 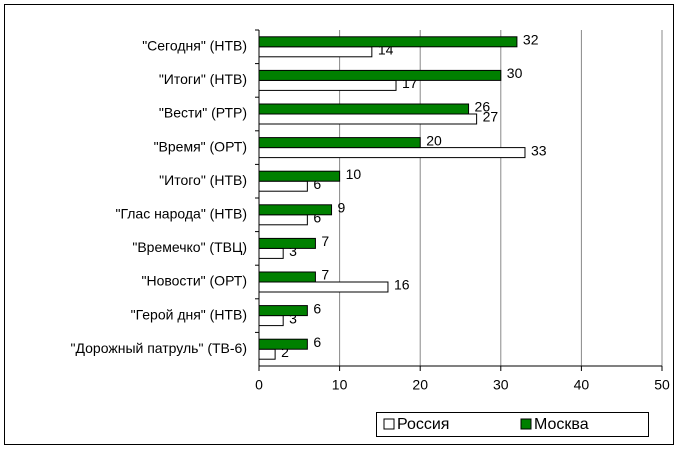 I want to click on data-label: 20, so click(x=434, y=140).